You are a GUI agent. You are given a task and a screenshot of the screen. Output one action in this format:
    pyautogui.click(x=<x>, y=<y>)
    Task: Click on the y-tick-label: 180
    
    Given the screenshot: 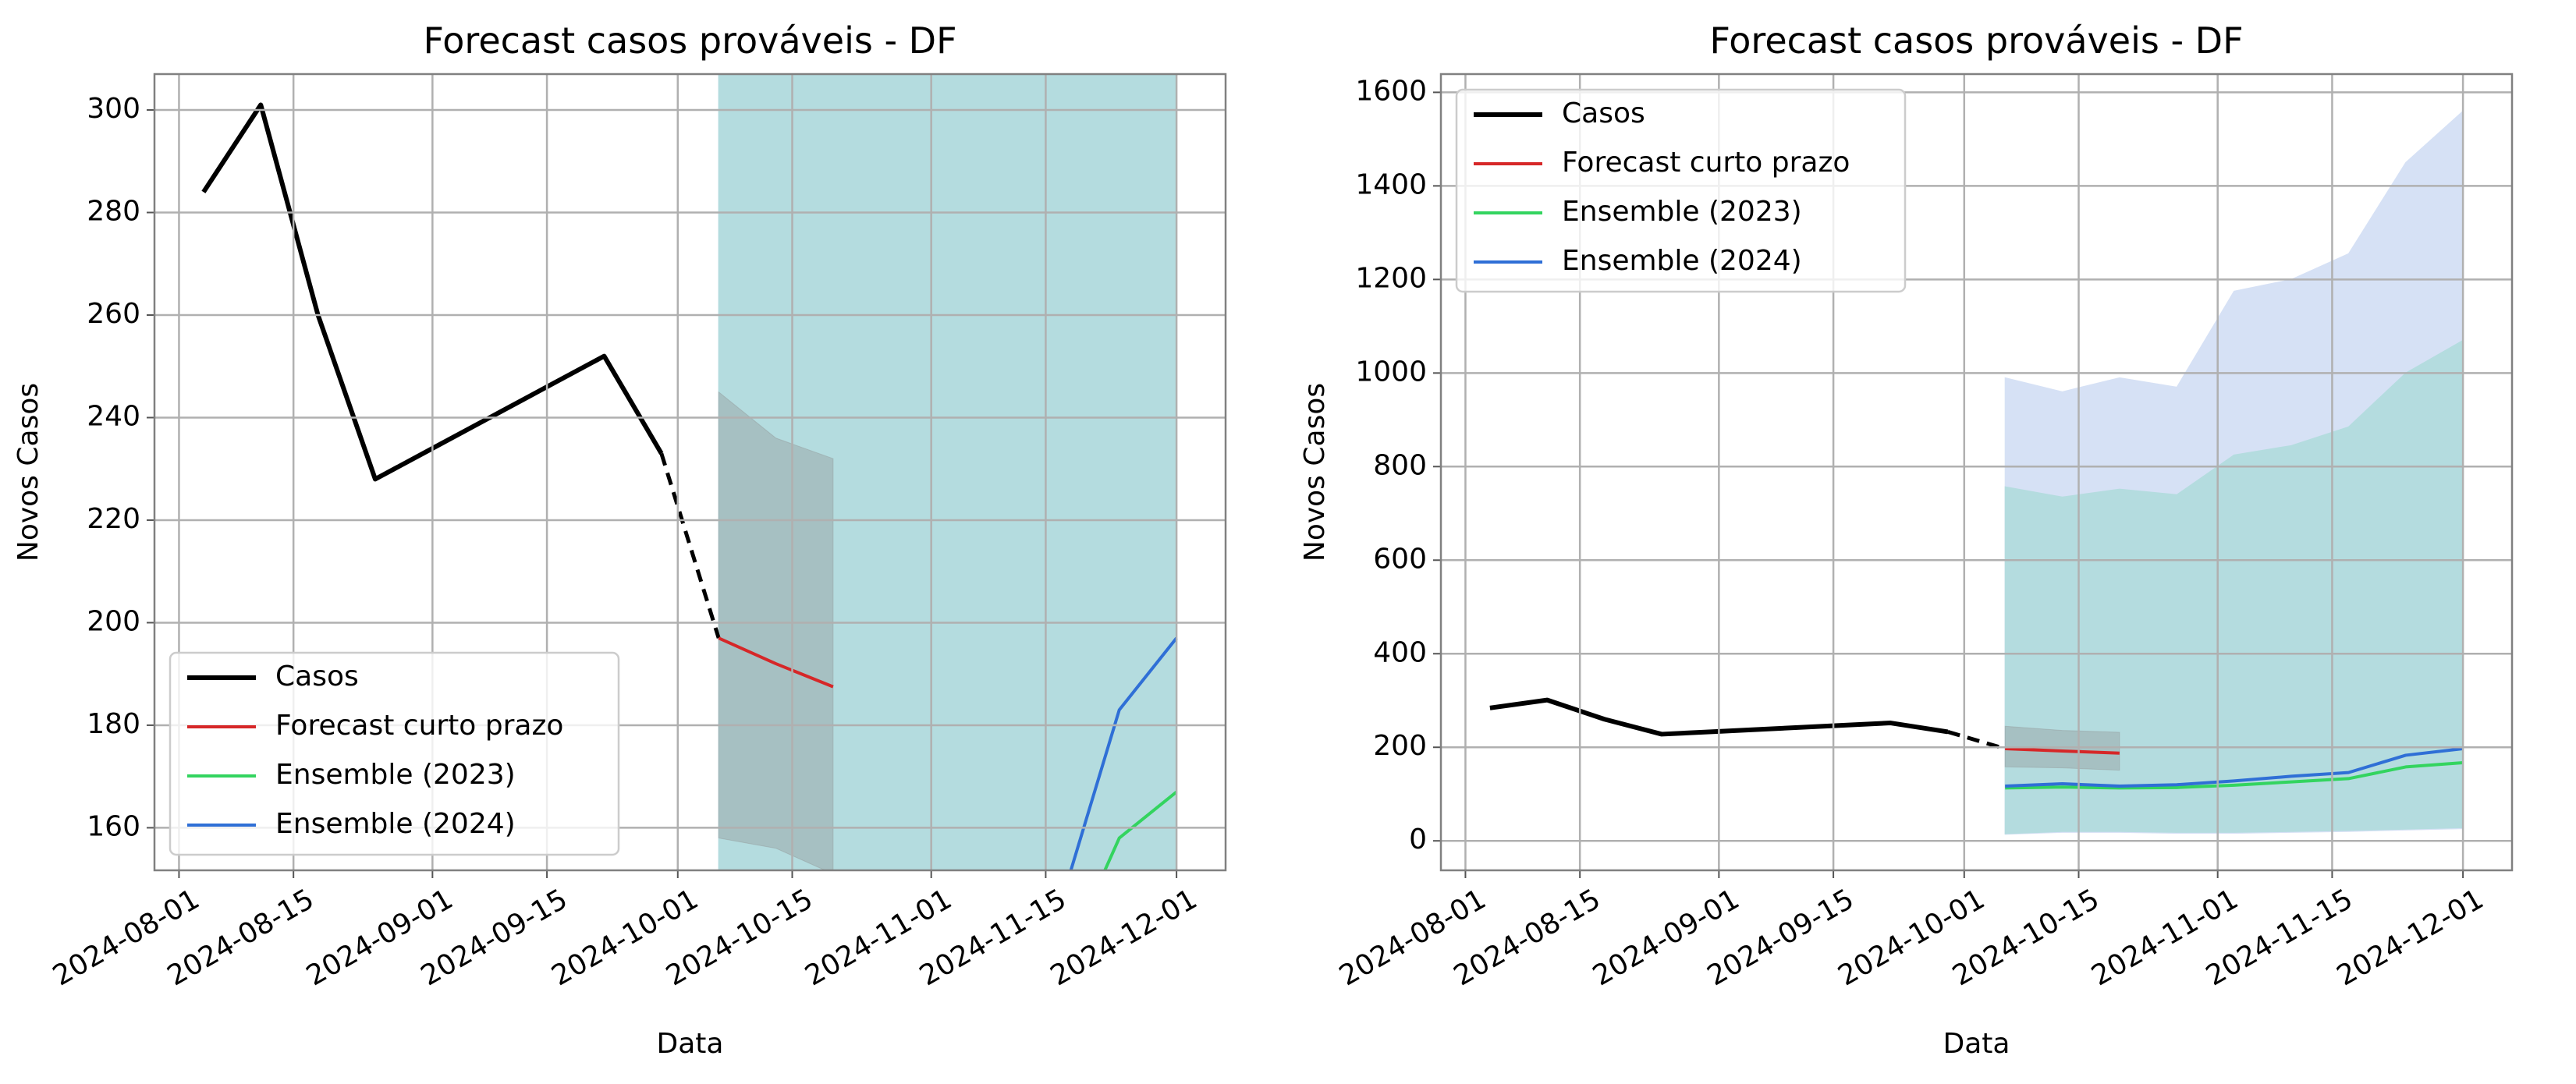 What is the action you would take?
    pyautogui.click(x=113, y=724)
    